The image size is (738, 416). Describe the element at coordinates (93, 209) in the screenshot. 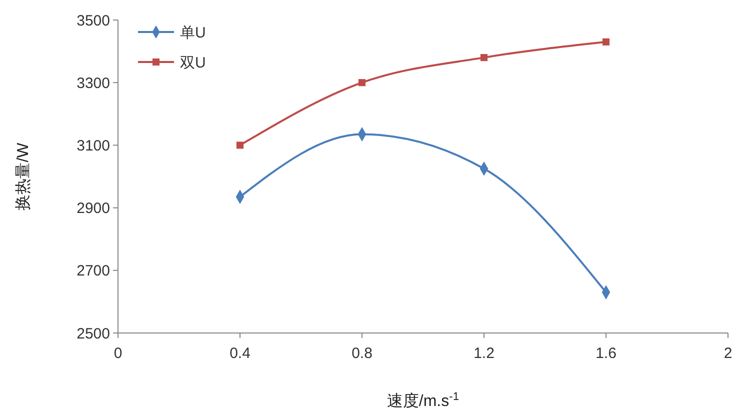

I see `y-tick-label: 2900` at that location.